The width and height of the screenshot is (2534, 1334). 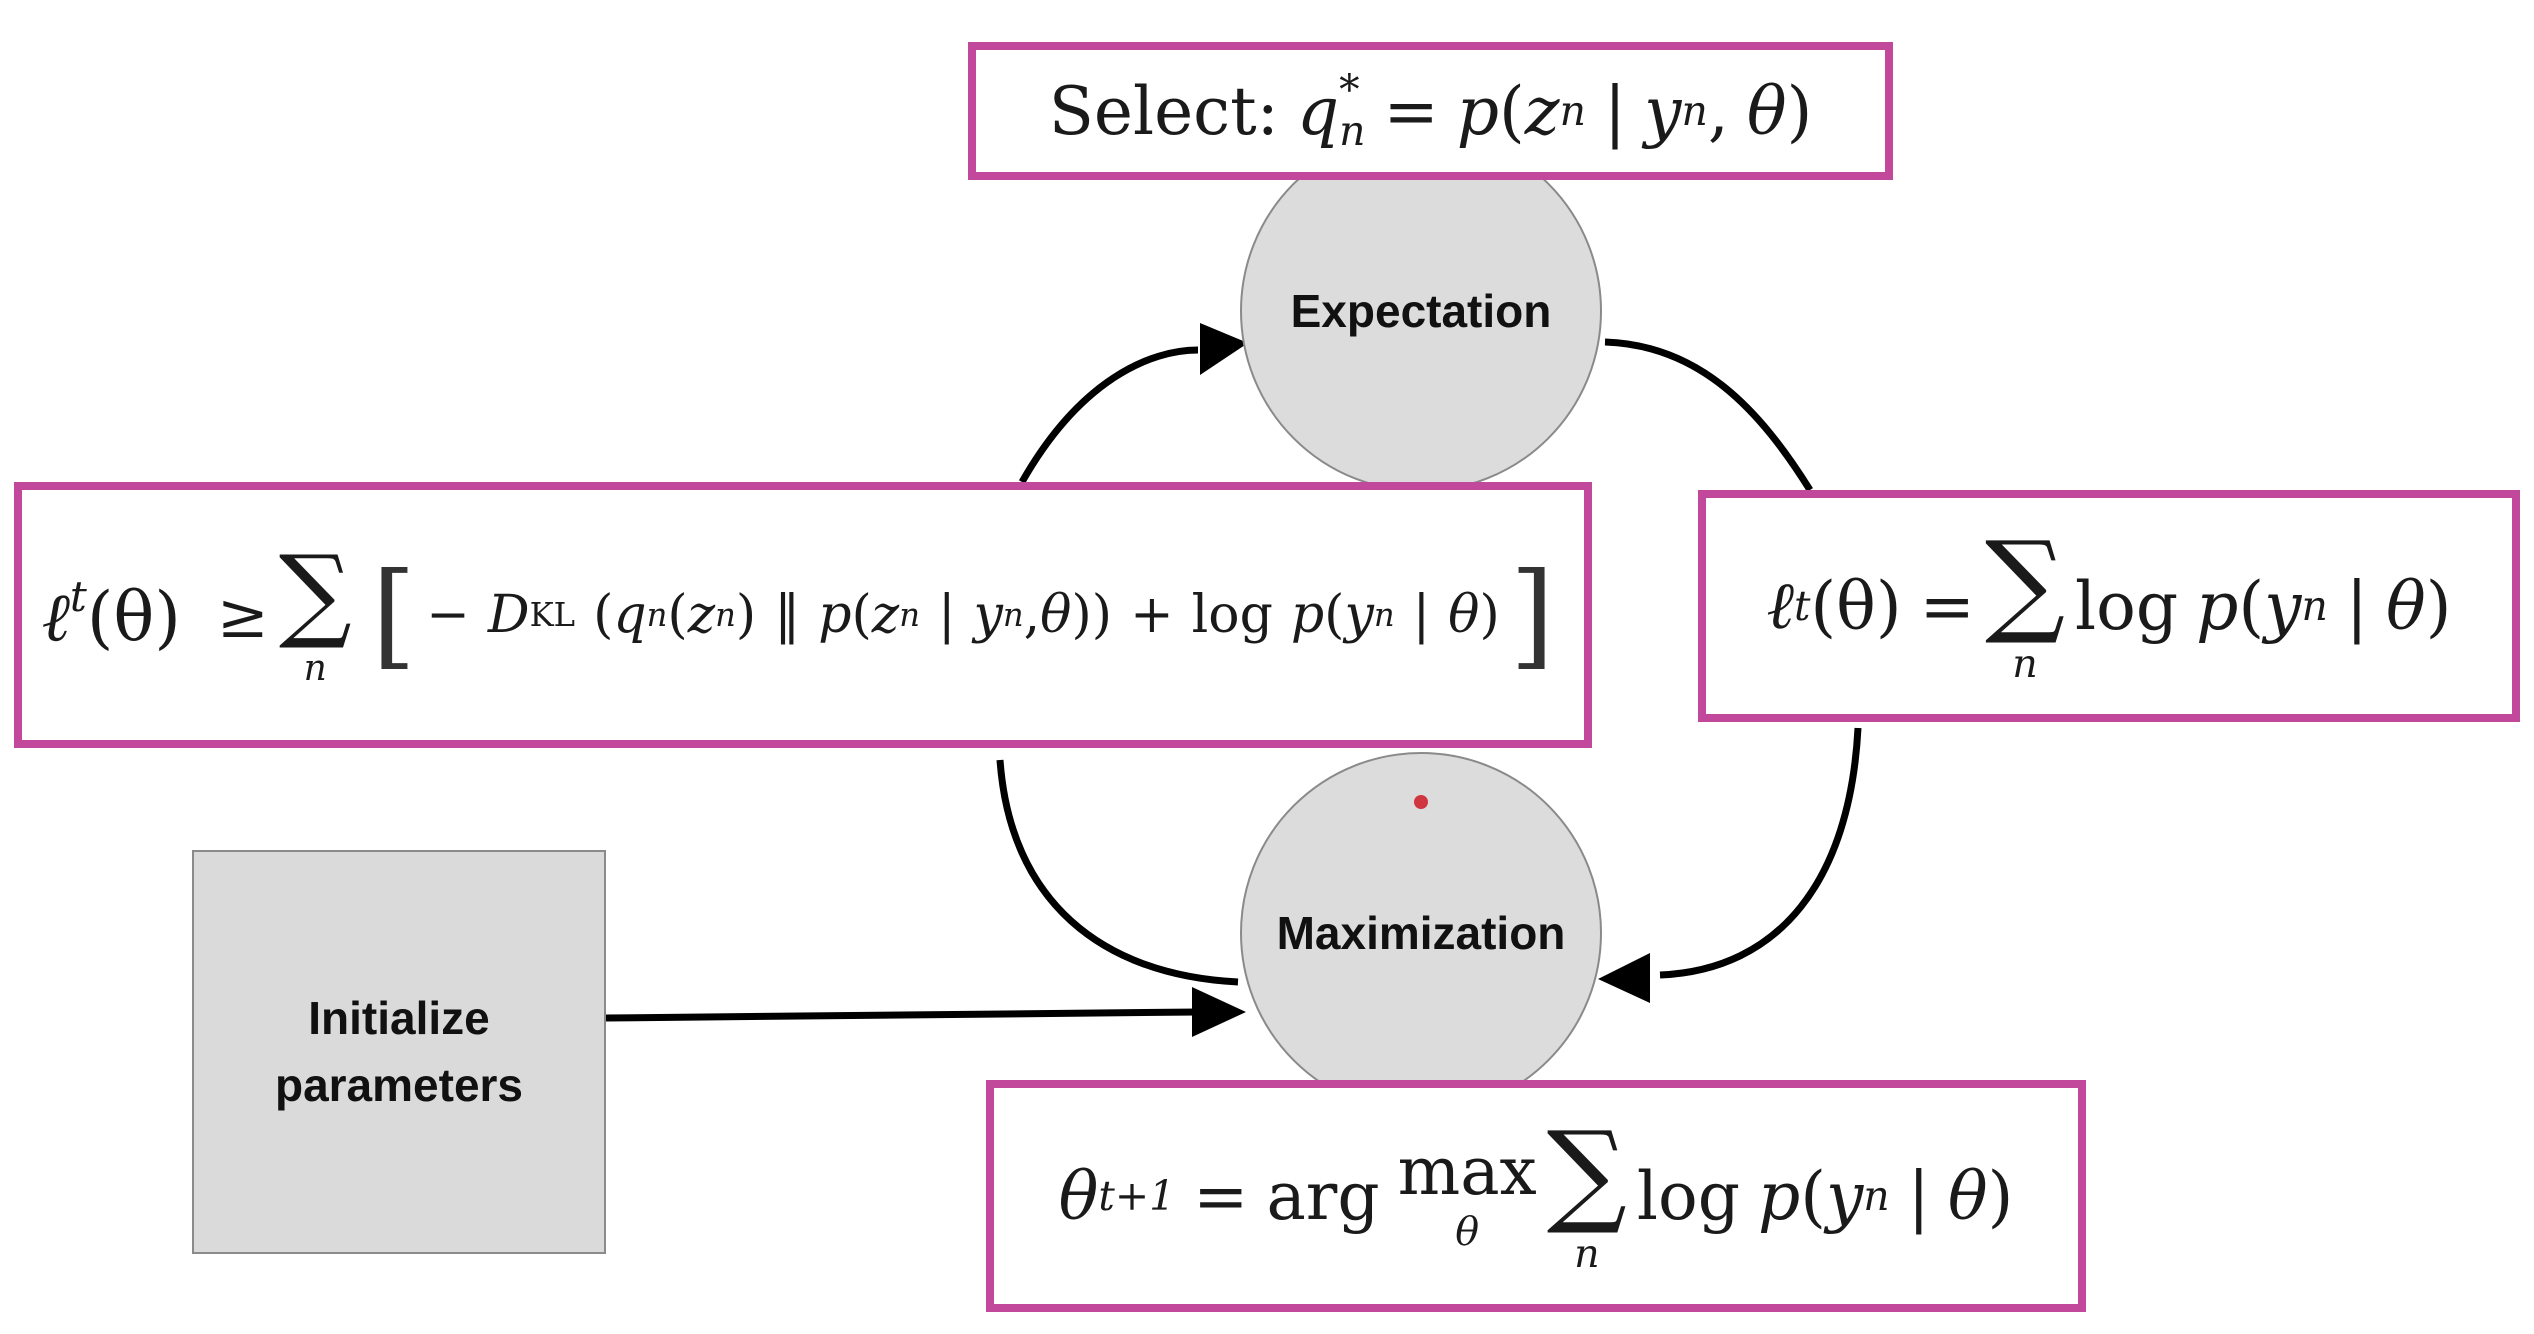 What do you see at coordinates (78, 597) in the screenshot?
I see `elbo-ell-sup: t` at bounding box center [78, 597].